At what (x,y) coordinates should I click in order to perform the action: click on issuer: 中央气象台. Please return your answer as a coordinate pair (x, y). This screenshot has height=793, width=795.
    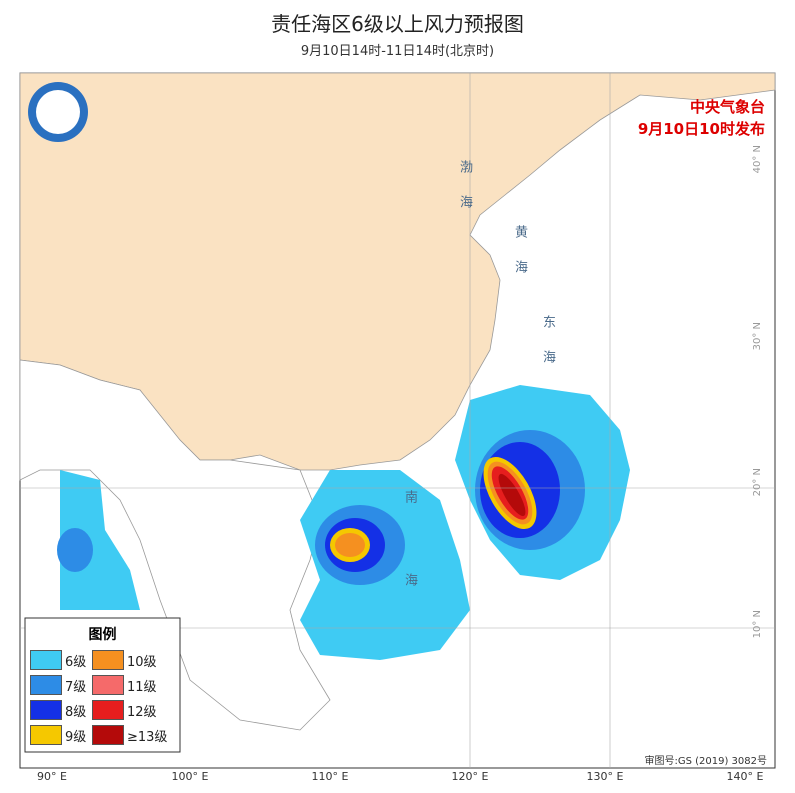
    Looking at the image, I should click on (727, 107).